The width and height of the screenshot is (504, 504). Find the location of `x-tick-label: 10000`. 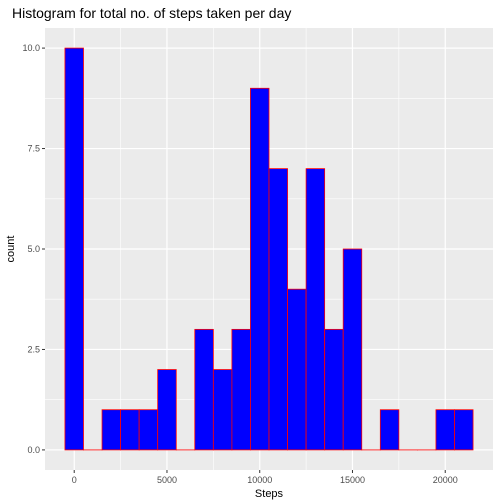

x-tick-label: 10000 is located at coordinates (259, 480).